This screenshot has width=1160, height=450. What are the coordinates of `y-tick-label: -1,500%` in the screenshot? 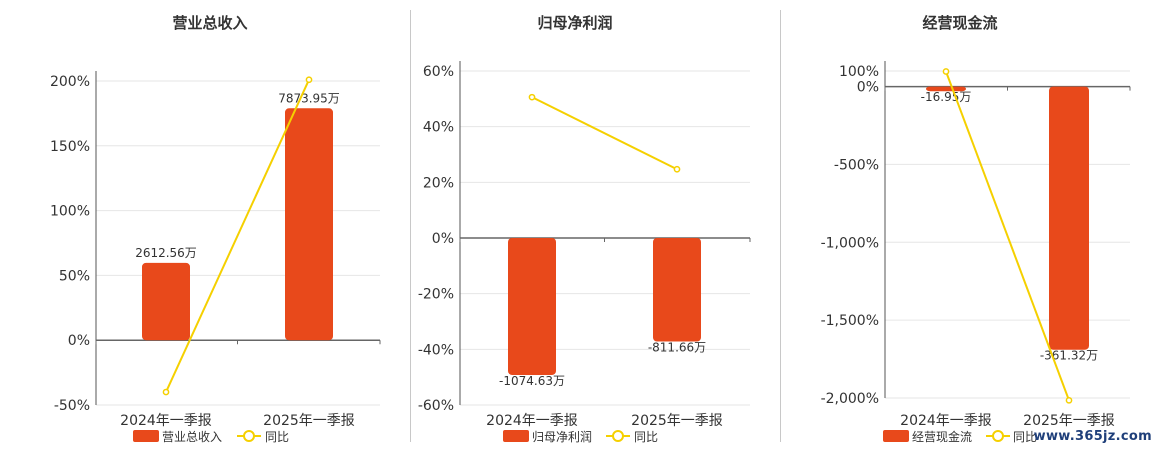 It's located at (850, 321).